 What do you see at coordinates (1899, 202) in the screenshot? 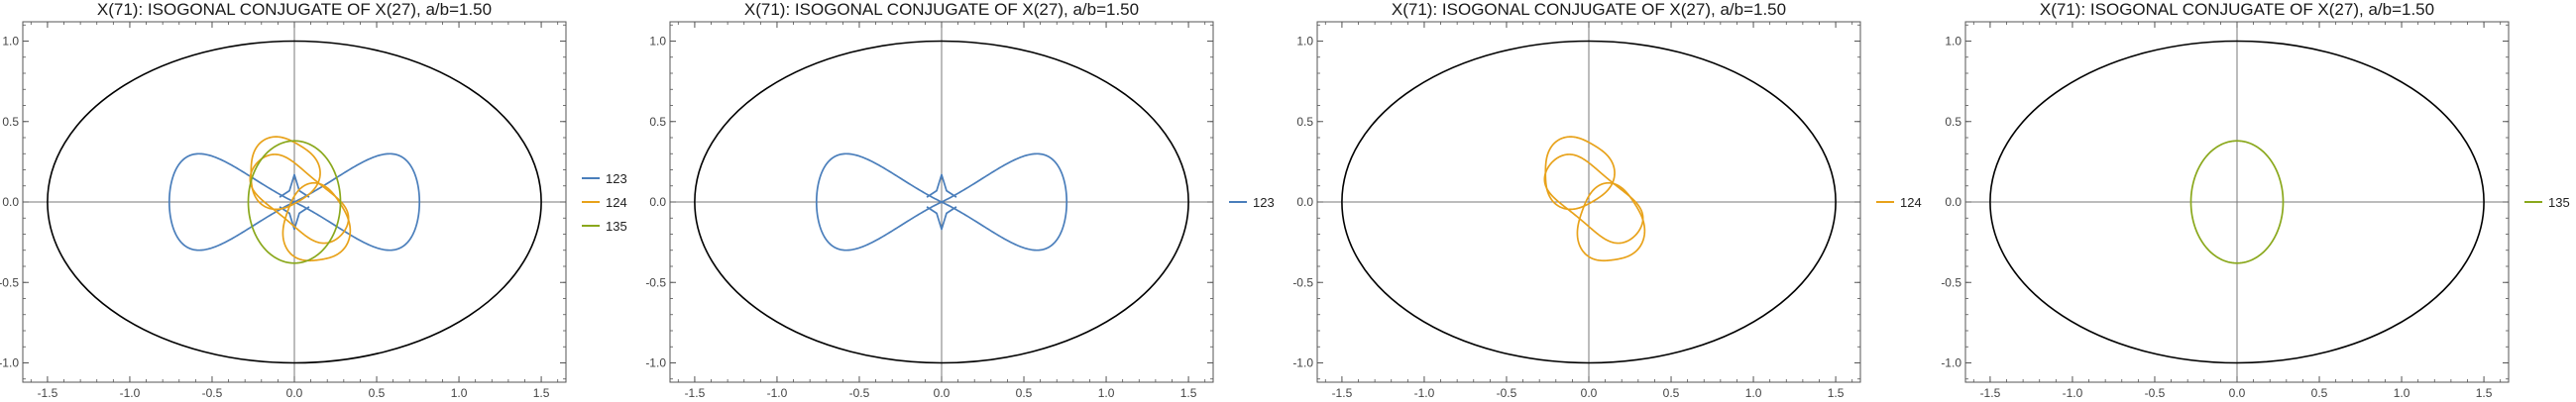
I see `legend: 124` at bounding box center [1899, 202].